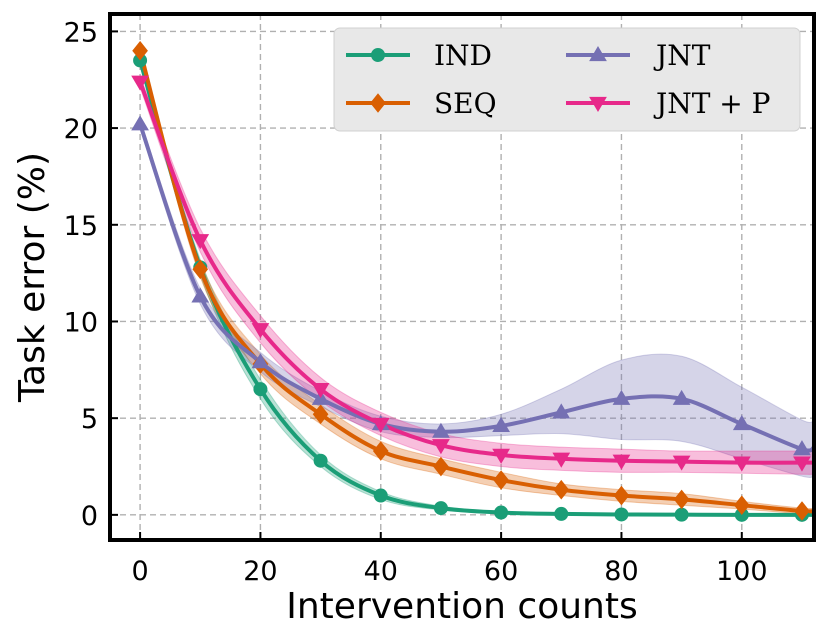 This screenshot has height=640, width=830. What do you see at coordinates (463, 55) in the screenshot?
I see `legend-label-ind: IND` at bounding box center [463, 55].